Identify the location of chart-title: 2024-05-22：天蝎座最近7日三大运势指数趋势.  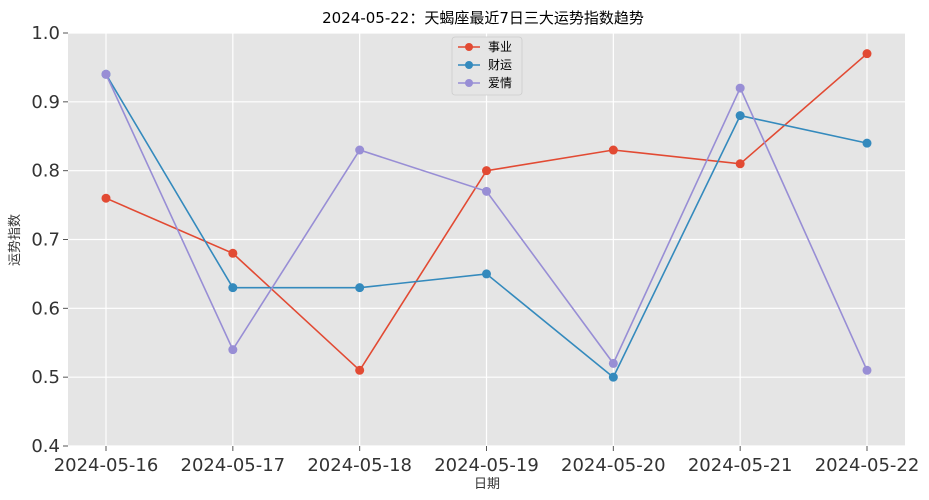
(483, 18).